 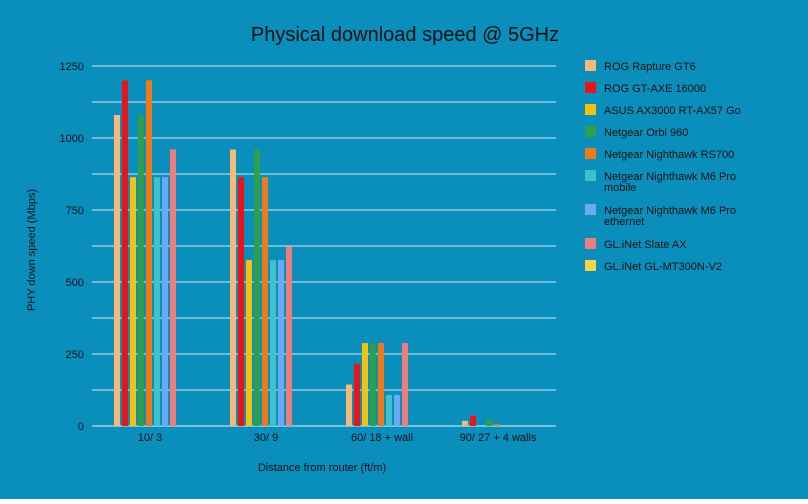 I want to click on legend-item: ROG Rapture GT6, so click(x=640, y=66).